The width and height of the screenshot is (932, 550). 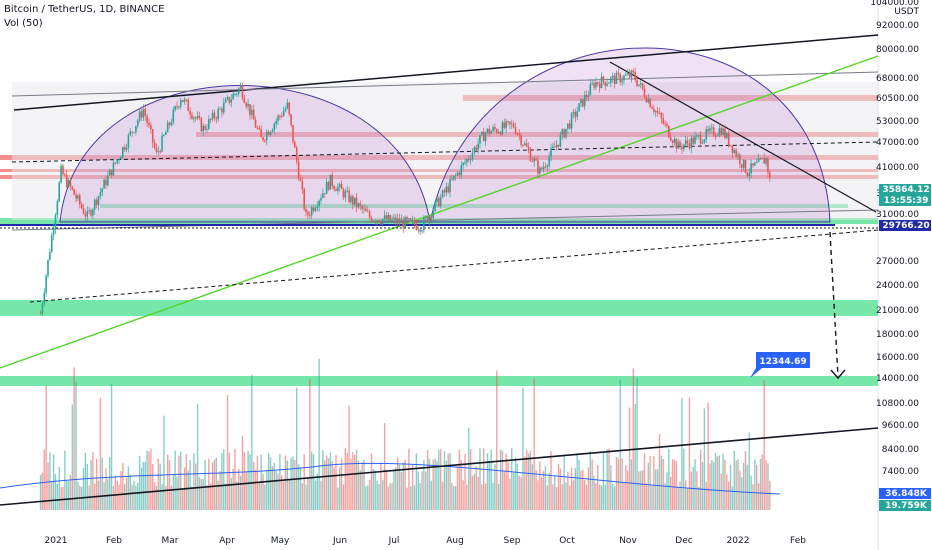 I want to click on volume-tick-label: 9600.00, so click(x=900, y=426).